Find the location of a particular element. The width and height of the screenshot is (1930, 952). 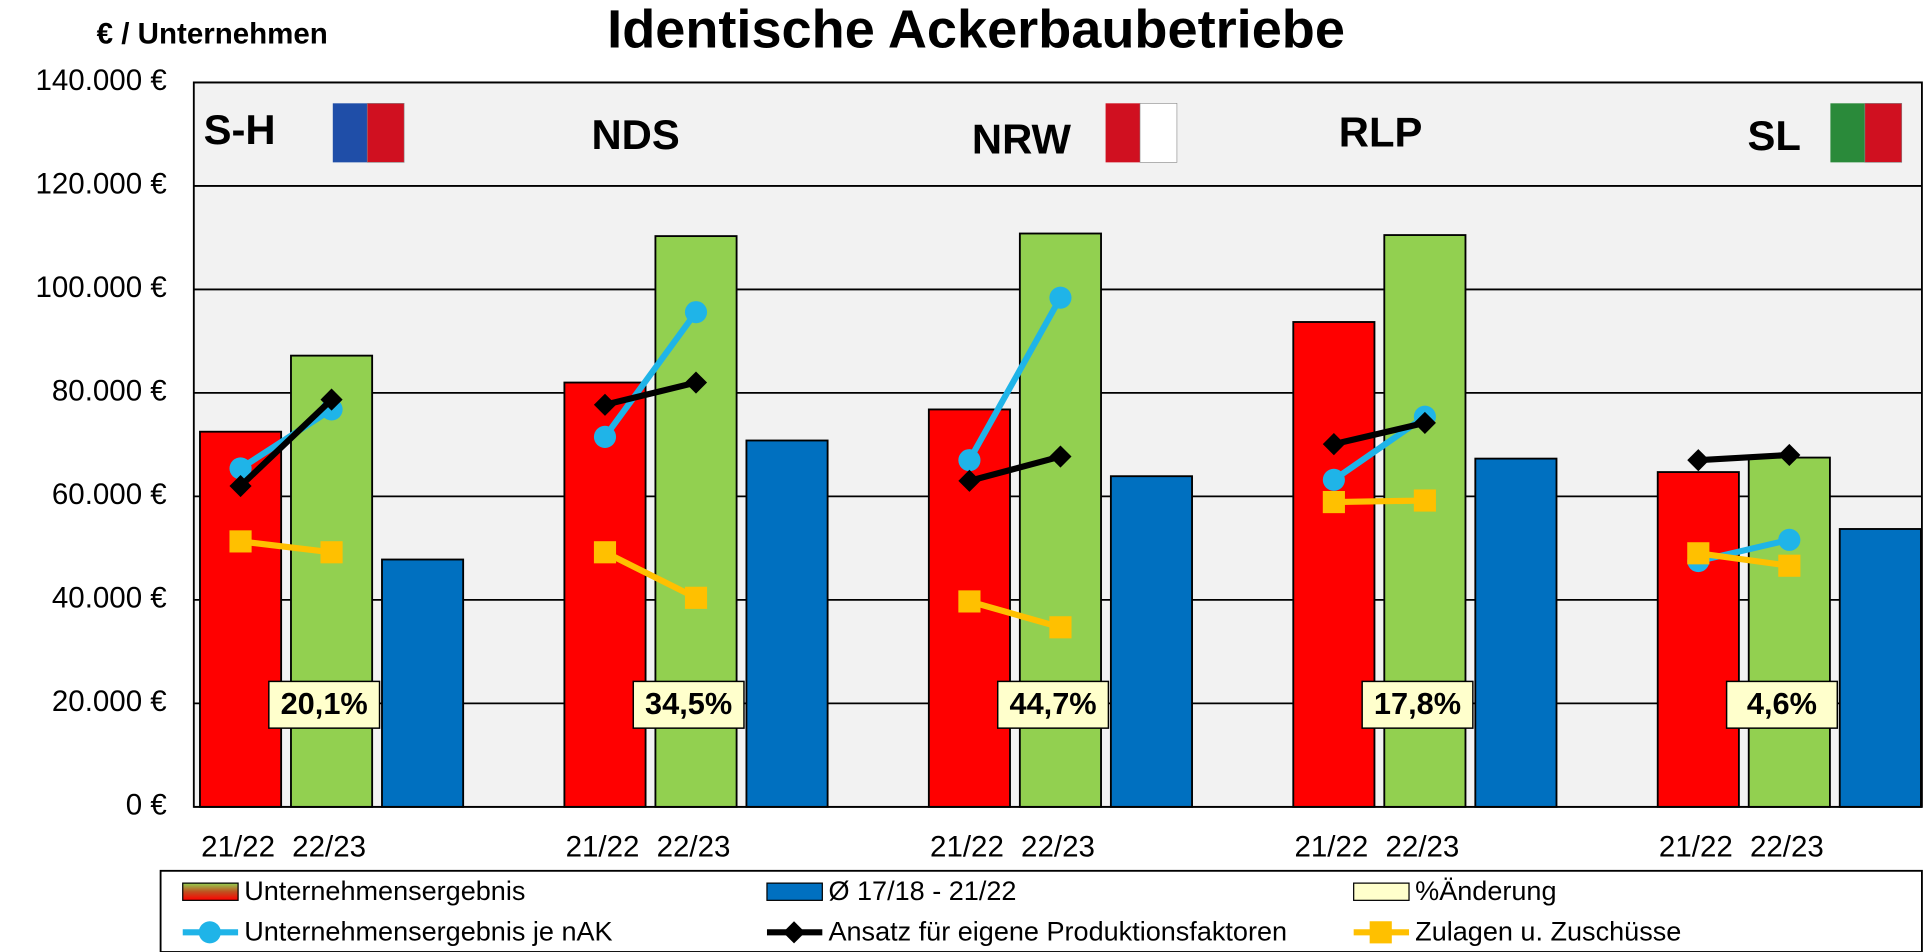

y-tick-label: 0 € is located at coordinates (146, 805).